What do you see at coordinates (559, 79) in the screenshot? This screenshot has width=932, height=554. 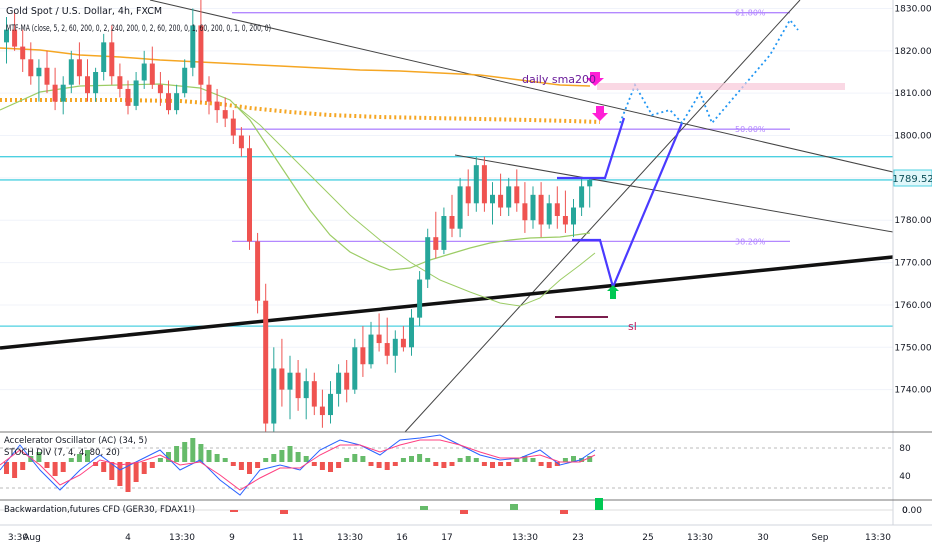 I see `daily-sma-label: daily sma200` at bounding box center [559, 79].